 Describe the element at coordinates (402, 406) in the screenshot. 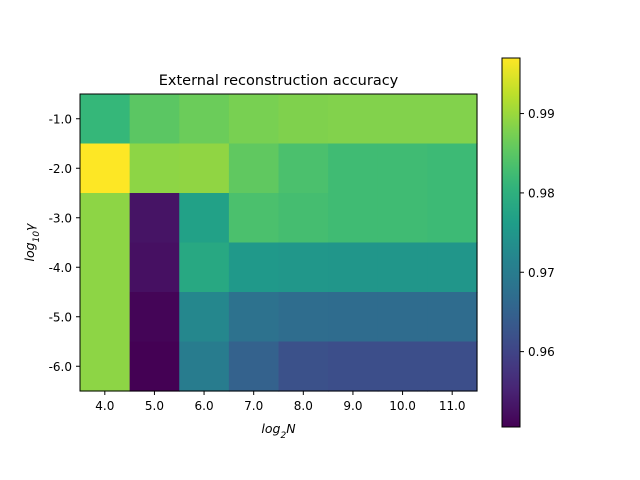

I see `x-tick-label: 10.0` at that location.